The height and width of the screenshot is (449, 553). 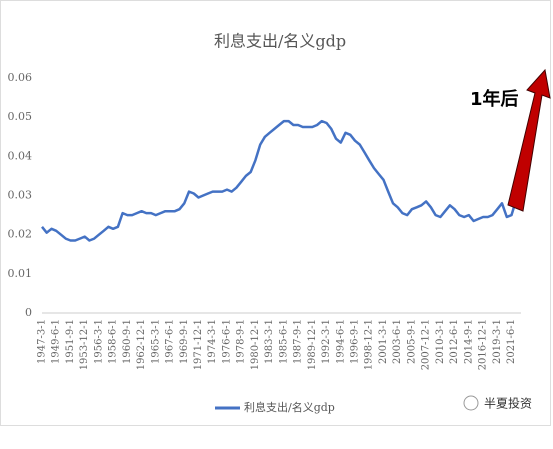 I want to click on x-tick-label: 1947-3-1, so click(x=42, y=341).